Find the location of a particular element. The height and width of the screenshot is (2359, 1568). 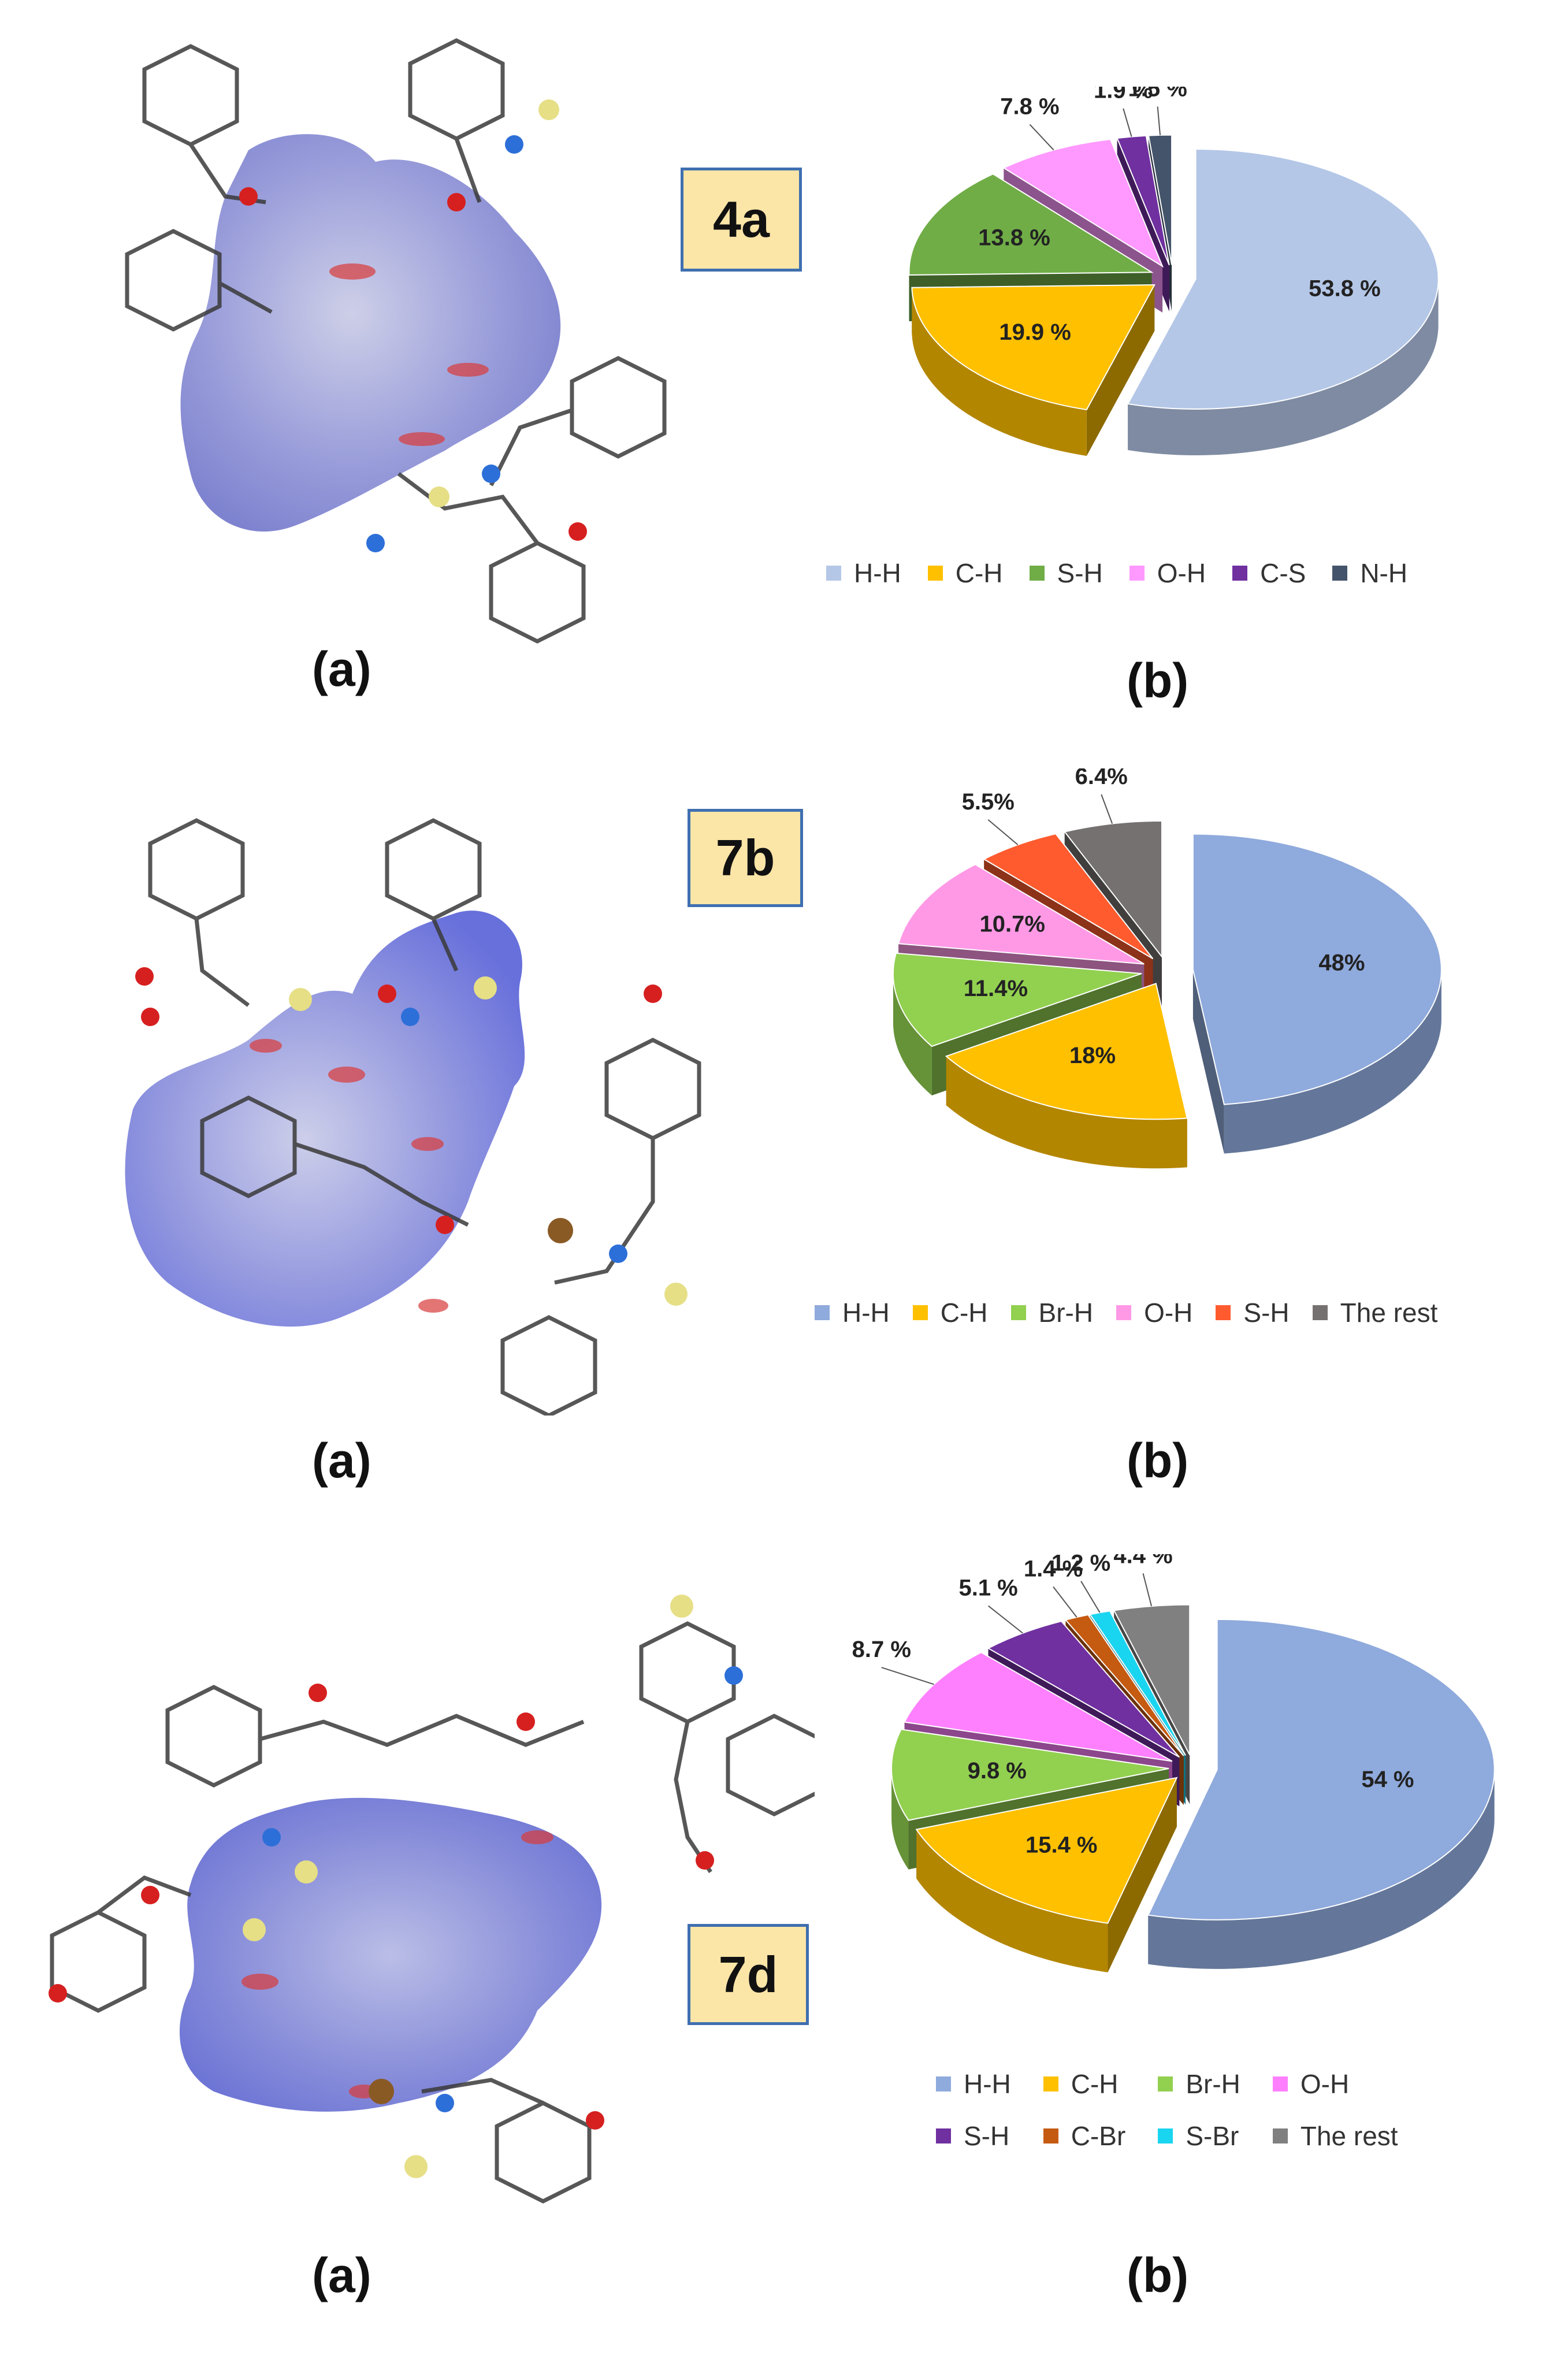

legend-label: Br-H is located at coordinates (1066, 1313).